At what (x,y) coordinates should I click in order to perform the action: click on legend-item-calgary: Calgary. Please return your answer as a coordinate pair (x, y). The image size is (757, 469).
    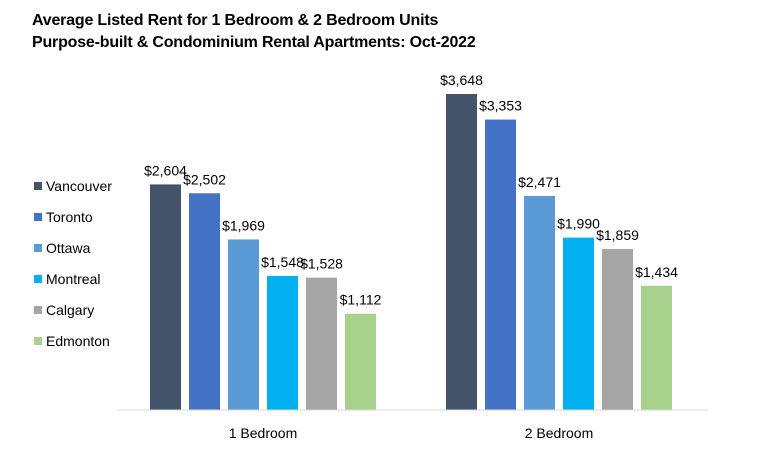
    Looking at the image, I should click on (73, 309).